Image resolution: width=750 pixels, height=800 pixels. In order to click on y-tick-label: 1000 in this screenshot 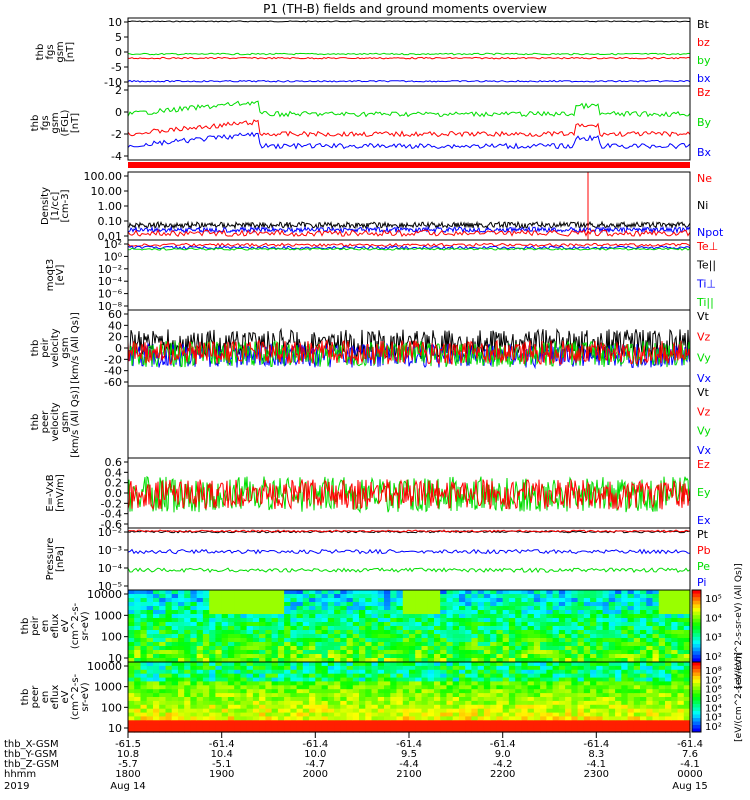, I will do `click(108, 687)`.